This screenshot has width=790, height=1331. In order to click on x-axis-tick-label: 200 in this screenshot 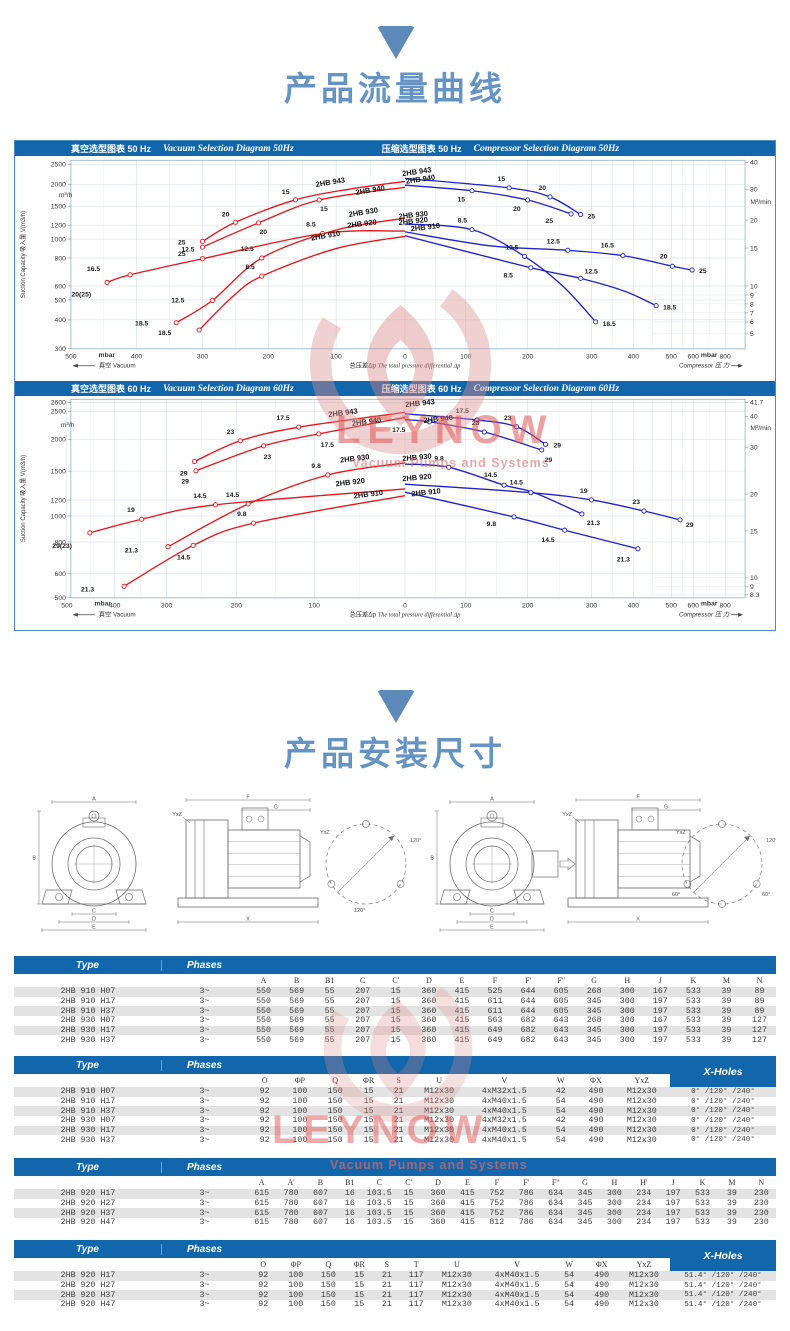, I will do `click(269, 357)`.